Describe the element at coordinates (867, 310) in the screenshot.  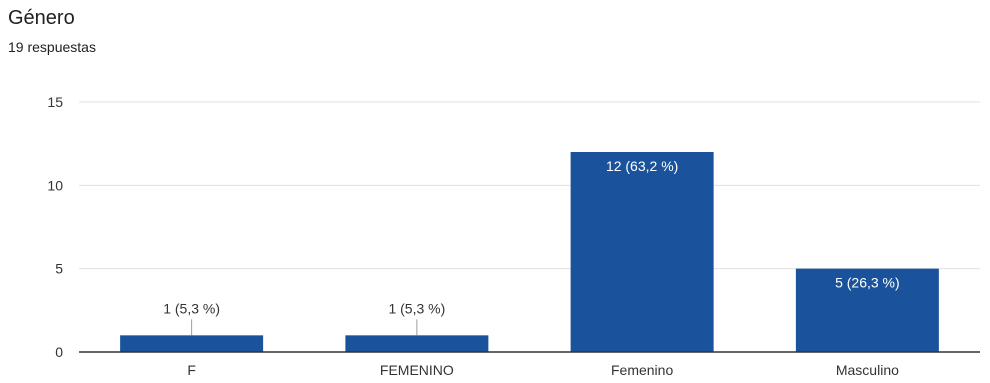
I see `bar-masculino` at that location.